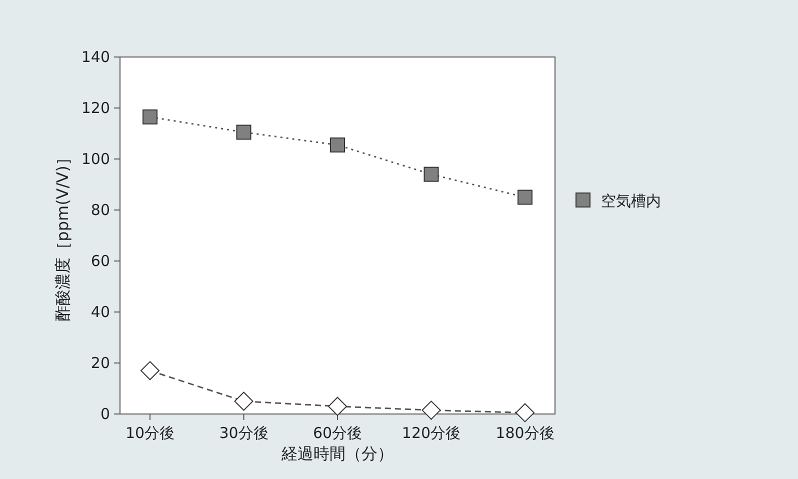 This screenshot has height=479, width=798. What do you see at coordinates (150, 433) in the screenshot?
I see `x-tick-label: 10分後` at bounding box center [150, 433].